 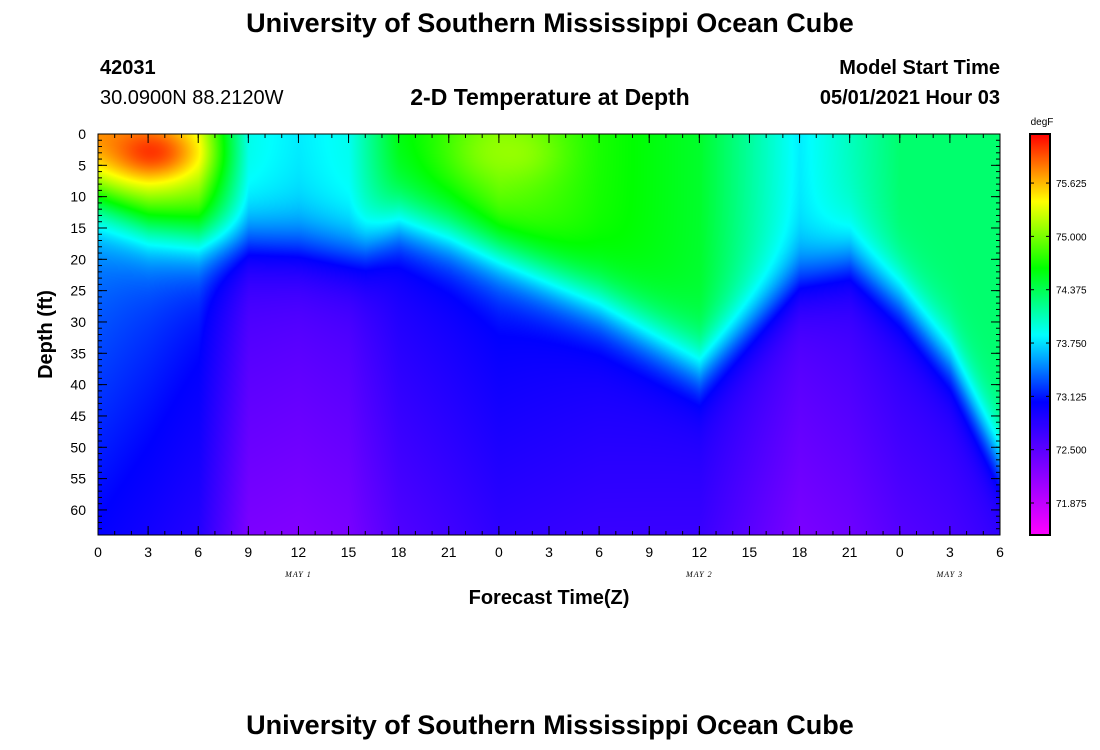 I want to click on colorbar-frame, so click(x=1040, y=334).